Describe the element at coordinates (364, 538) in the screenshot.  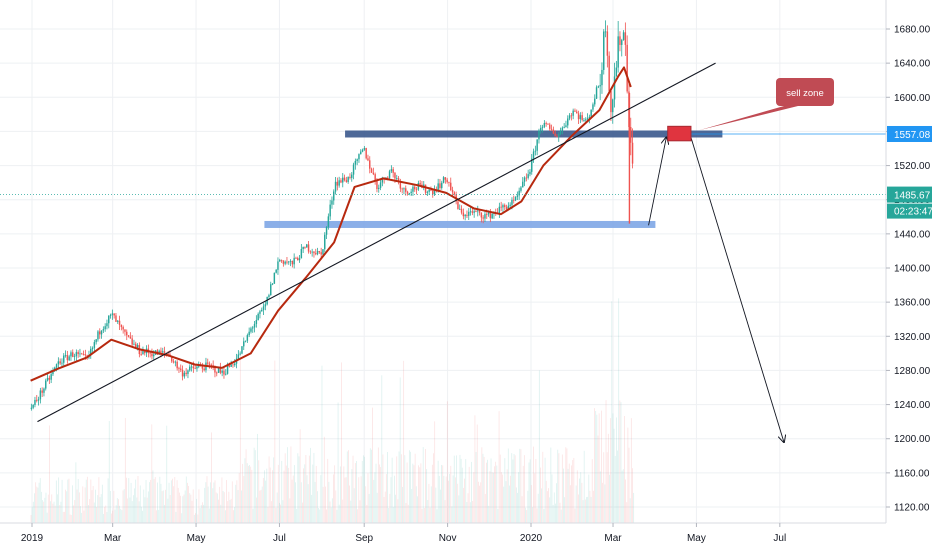
I see `x-tick-label: Sep` at that location.